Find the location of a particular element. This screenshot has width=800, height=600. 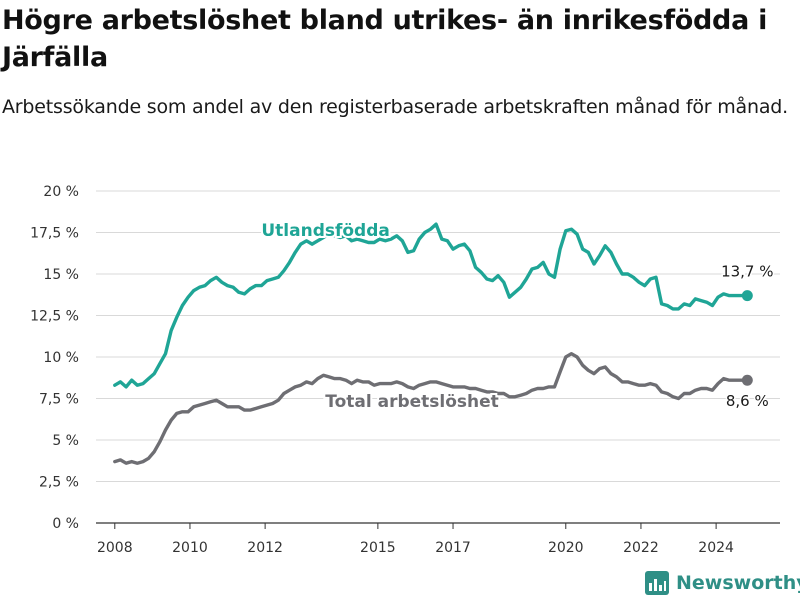

series-label: Total arbetslöshet is located at coordinates (412, 402).